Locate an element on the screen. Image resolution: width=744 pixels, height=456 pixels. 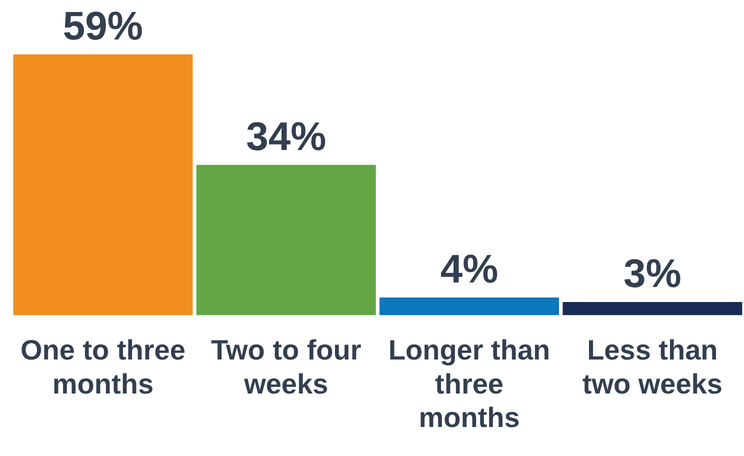
data-label: 3% is located at coordinates (653, 274).